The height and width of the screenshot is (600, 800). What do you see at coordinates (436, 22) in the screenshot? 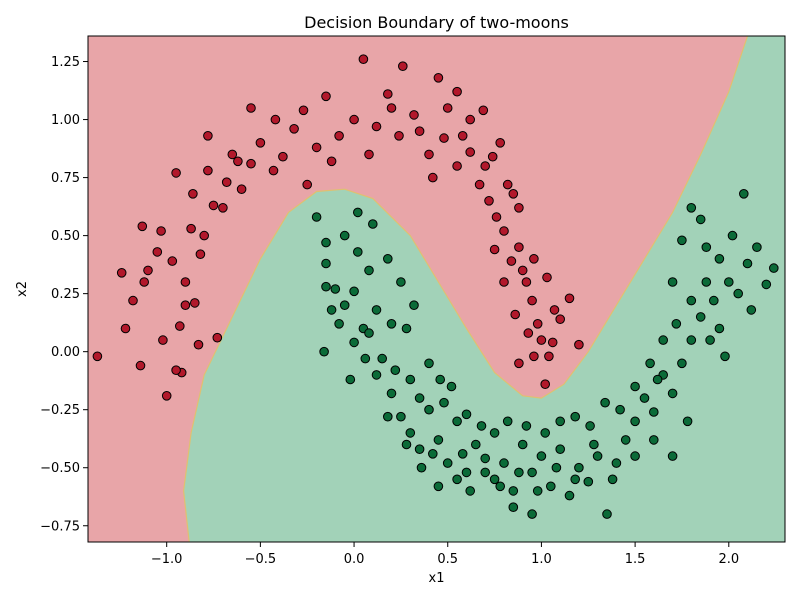
I see `chart-title: Decision Boundary of two-moons` at bounding box center [436, 22].